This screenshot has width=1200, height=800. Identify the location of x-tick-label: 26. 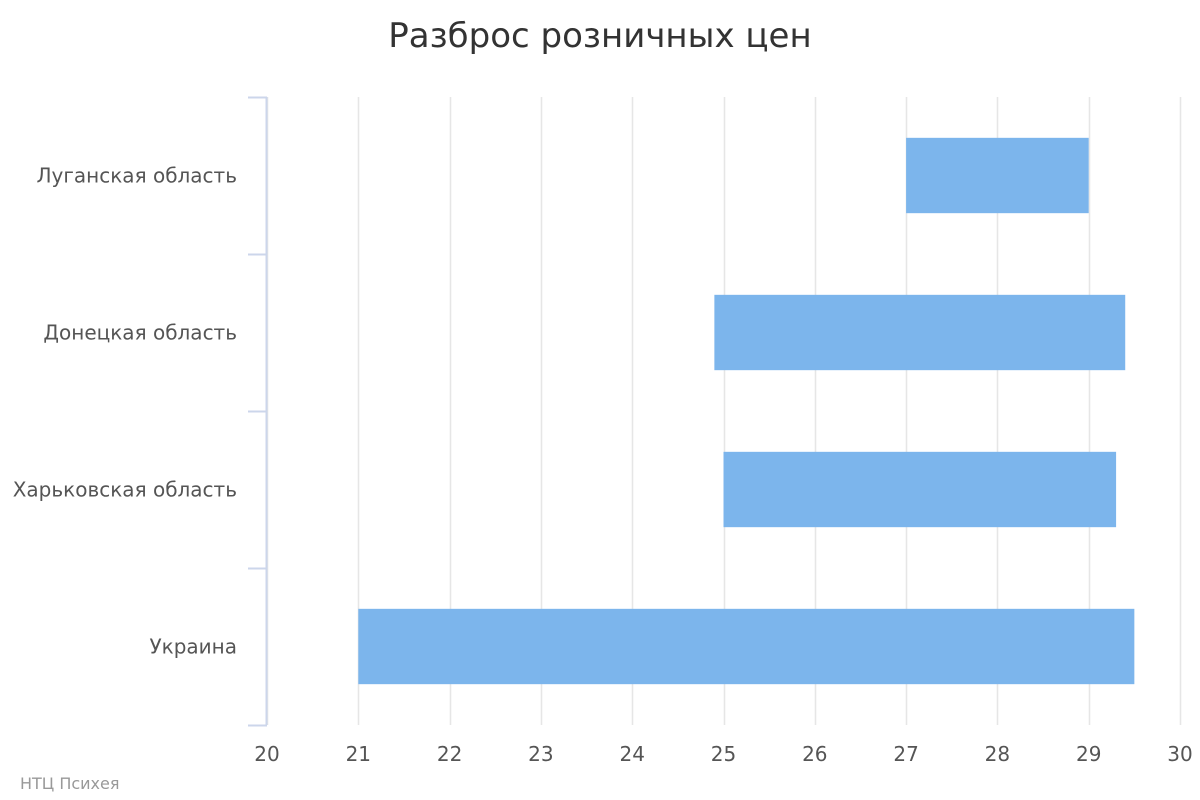
(814, 754).